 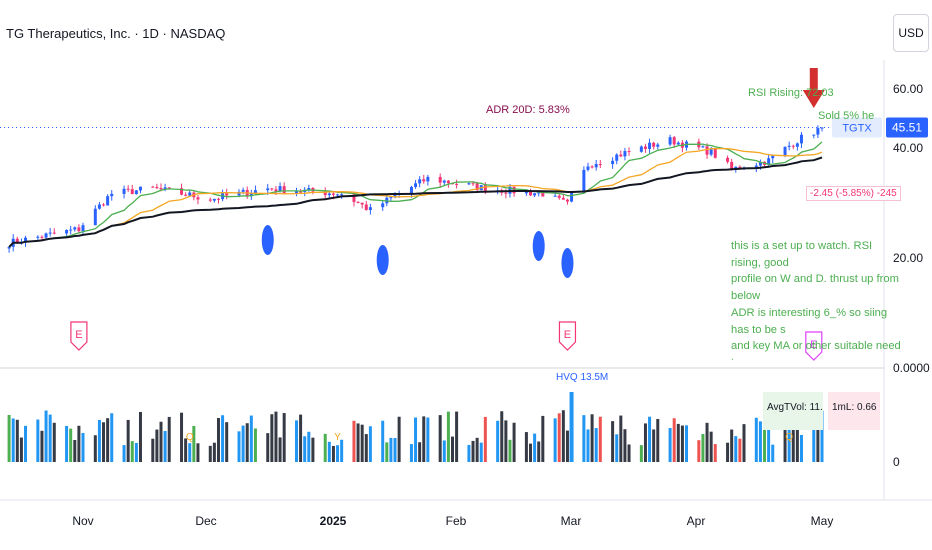 What do you see at coordinates (528, 110) in the screenshot?
I see `adr-label: ADR 20D: 5.83%` at bounding box center [528, 110].